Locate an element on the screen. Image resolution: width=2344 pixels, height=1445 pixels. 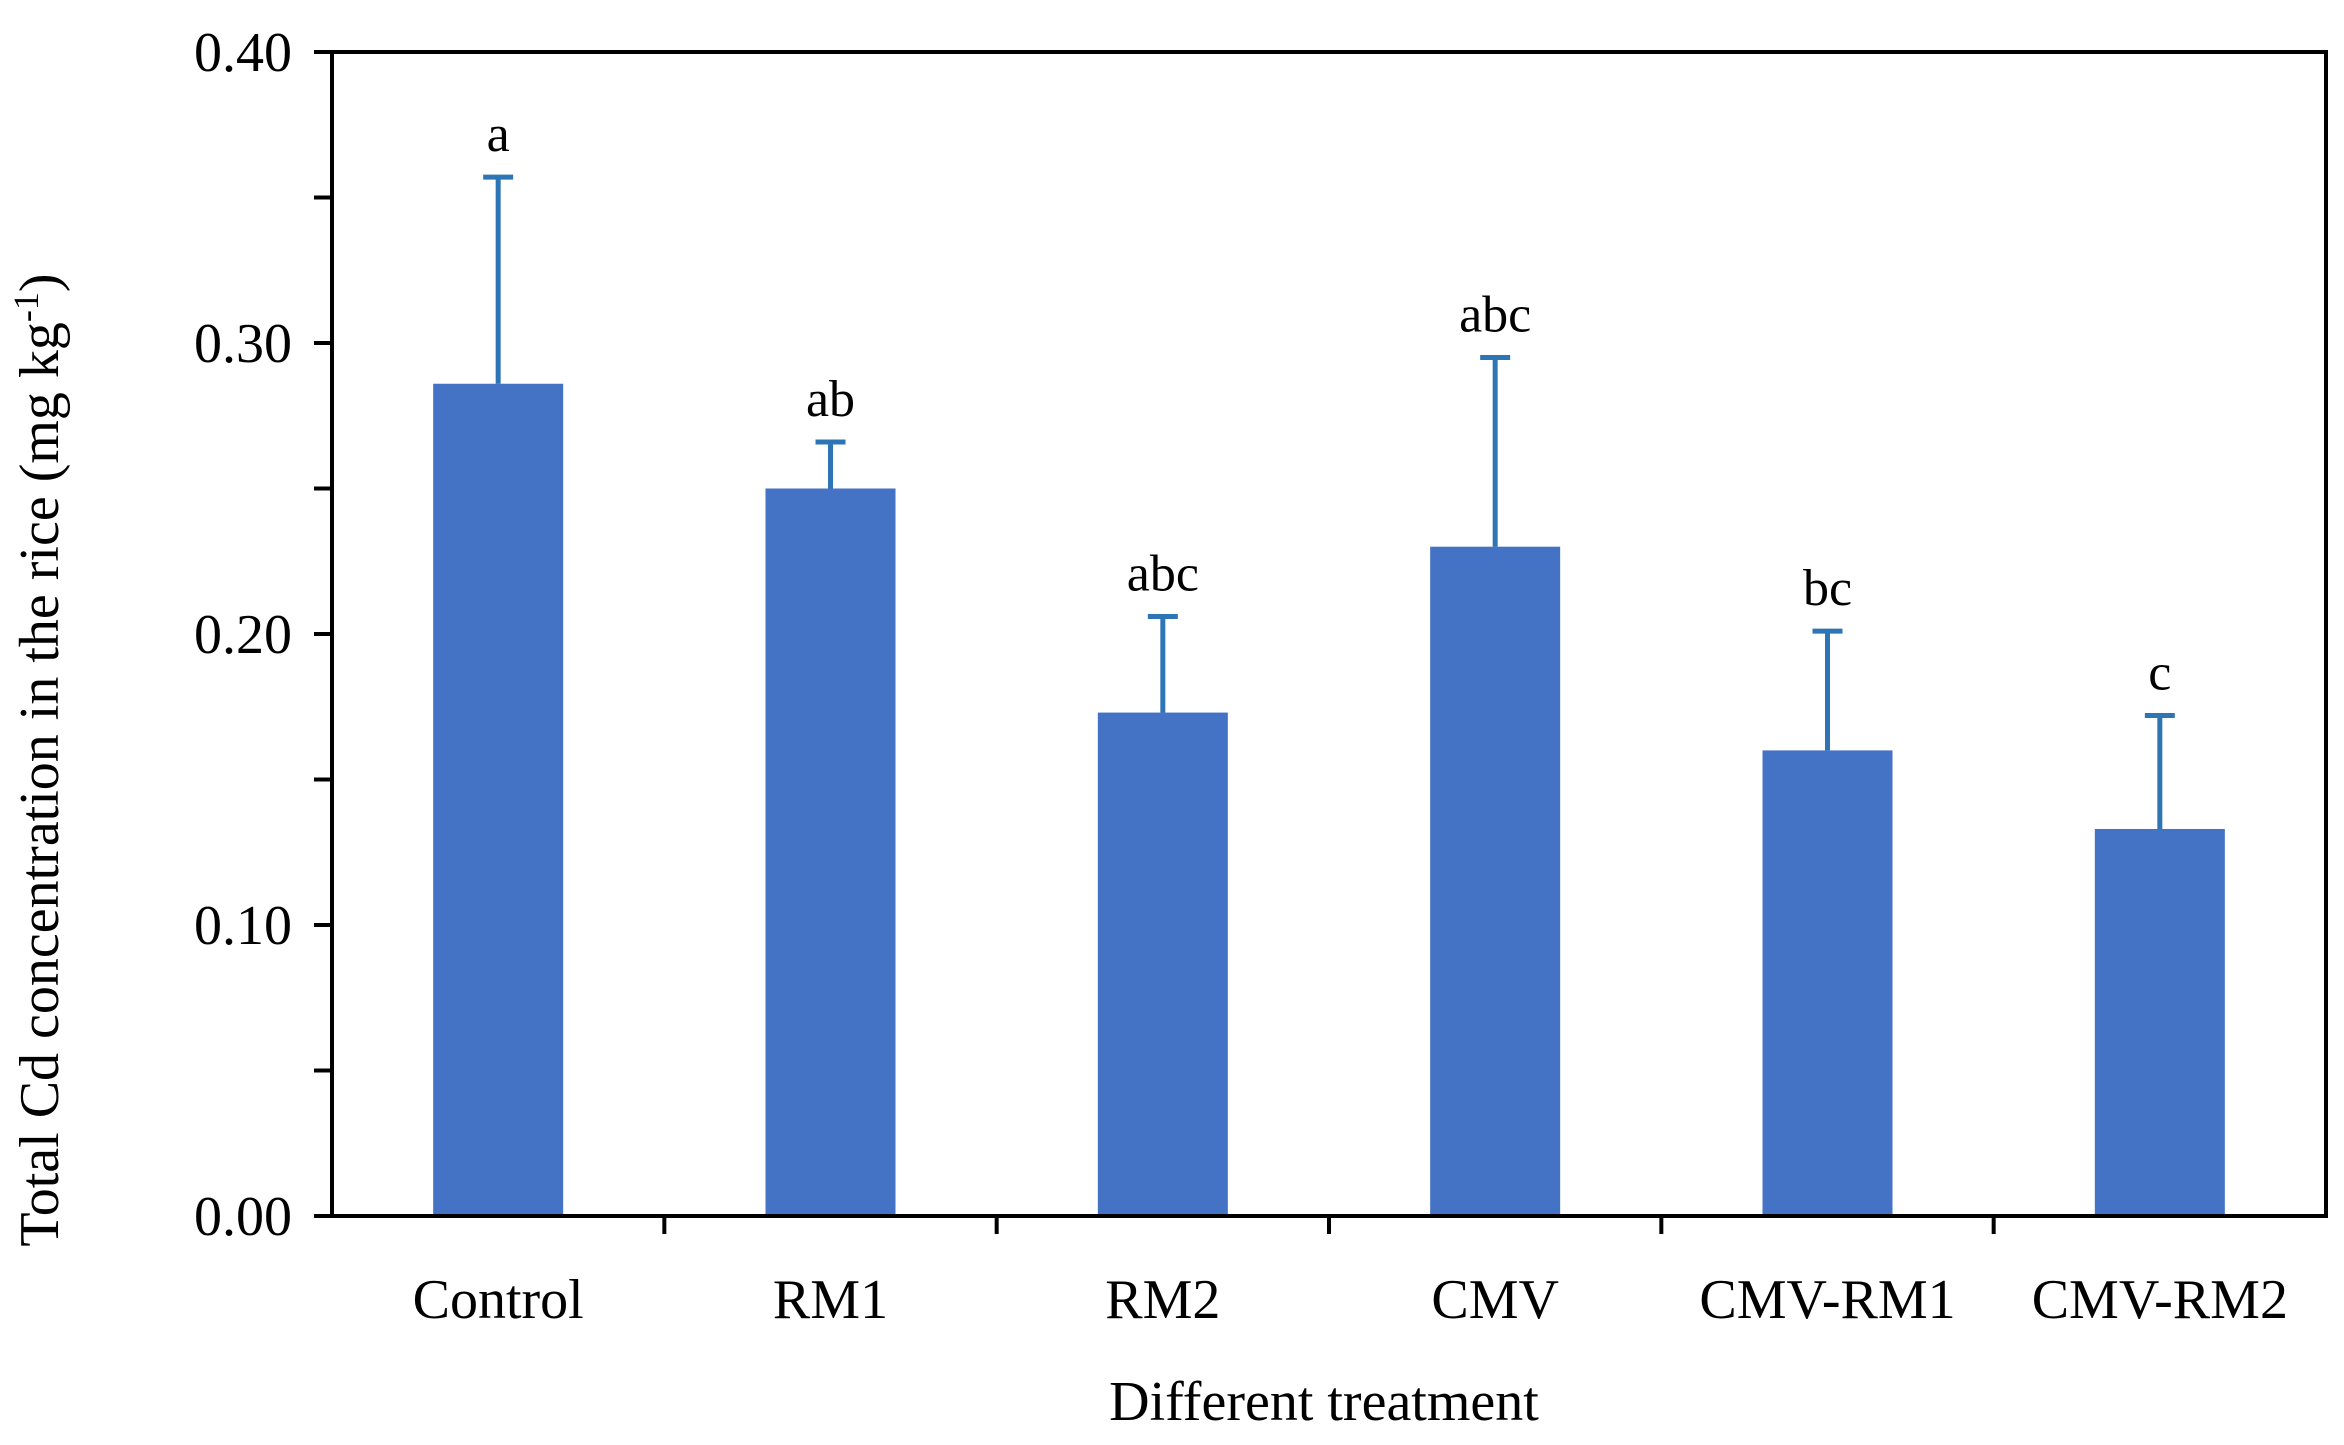
y-axis: 0.00 0.10 0.20 0.30 0.40 is located at coordinates (263, 635).